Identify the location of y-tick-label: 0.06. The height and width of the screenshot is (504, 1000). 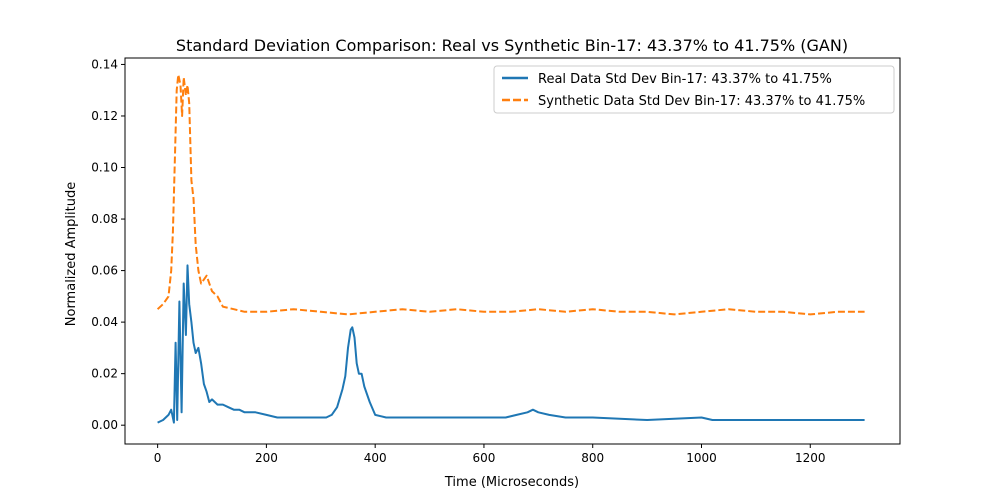
(104, 271).